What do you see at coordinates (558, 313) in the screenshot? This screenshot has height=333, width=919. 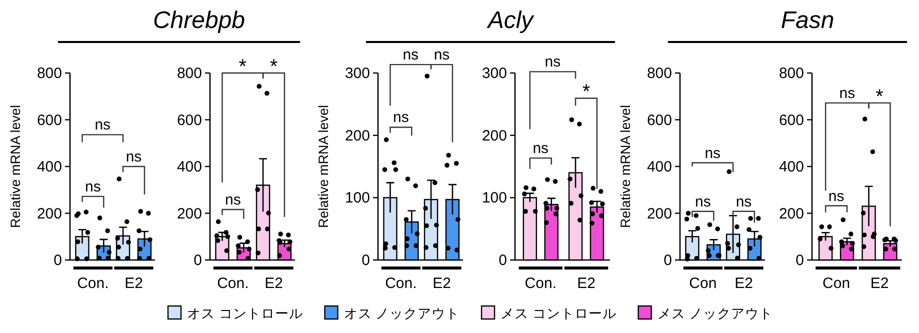 I see `legend-label: メス コントロール` at bounding box center [558, 313].